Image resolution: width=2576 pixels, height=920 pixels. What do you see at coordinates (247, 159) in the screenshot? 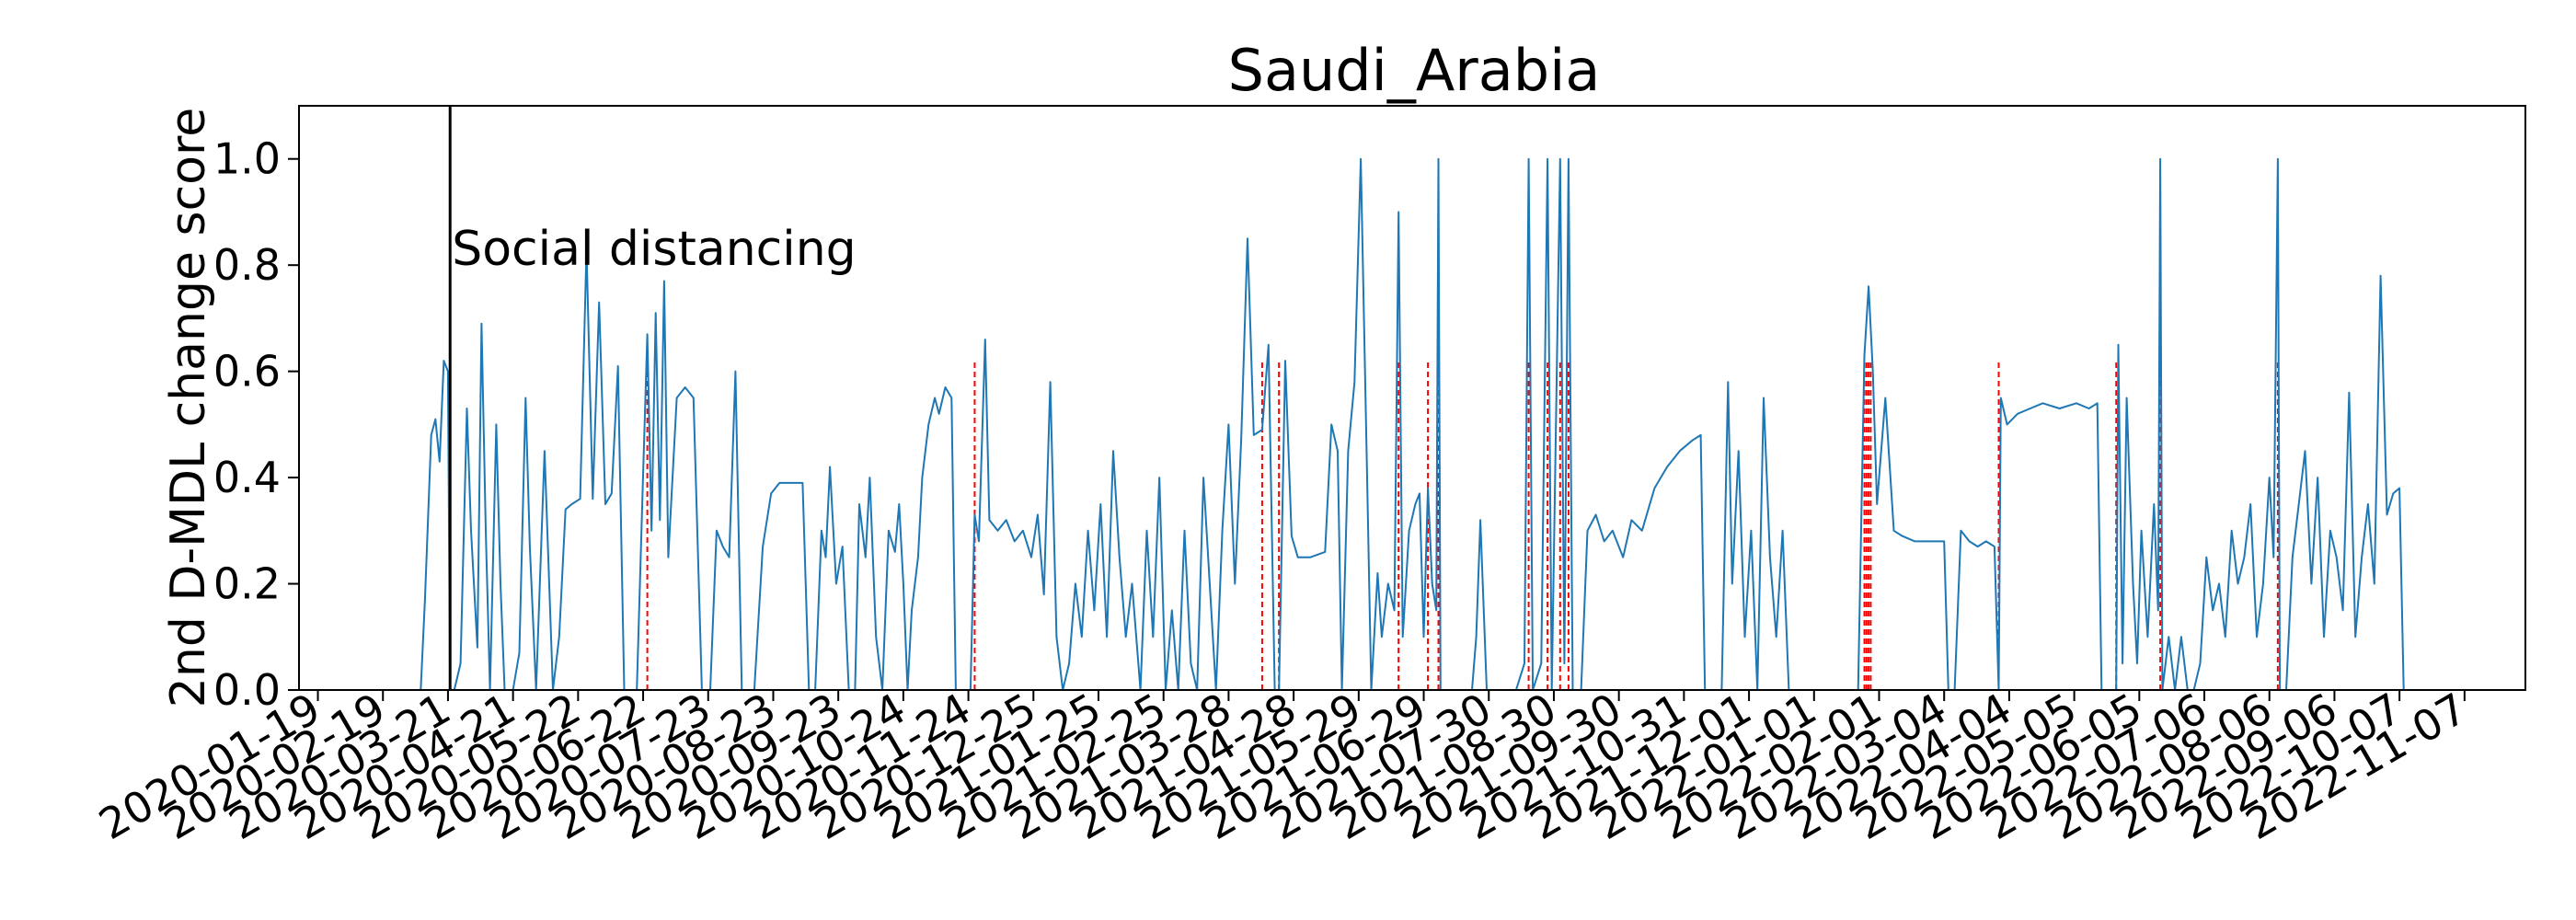
I see `y-tick-label-5: 1.0` at bounding box center [247, 159].